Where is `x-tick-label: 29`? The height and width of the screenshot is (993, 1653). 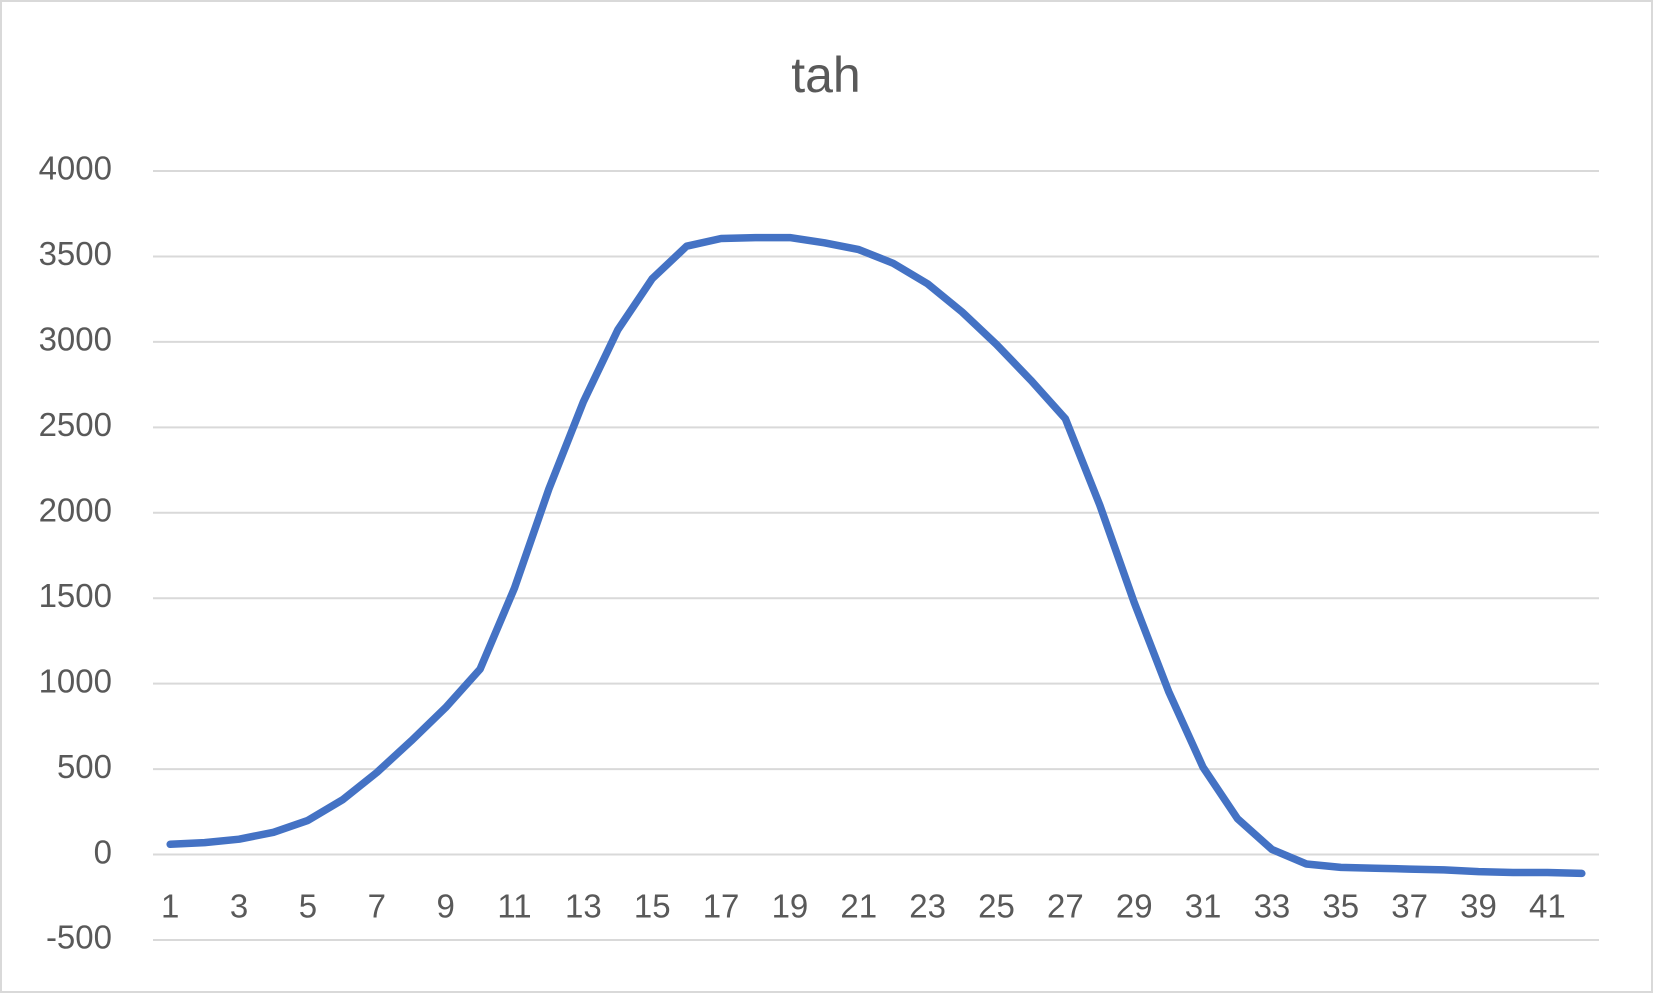
x-tick-label: 29 is located at coordinates (1134, 905).